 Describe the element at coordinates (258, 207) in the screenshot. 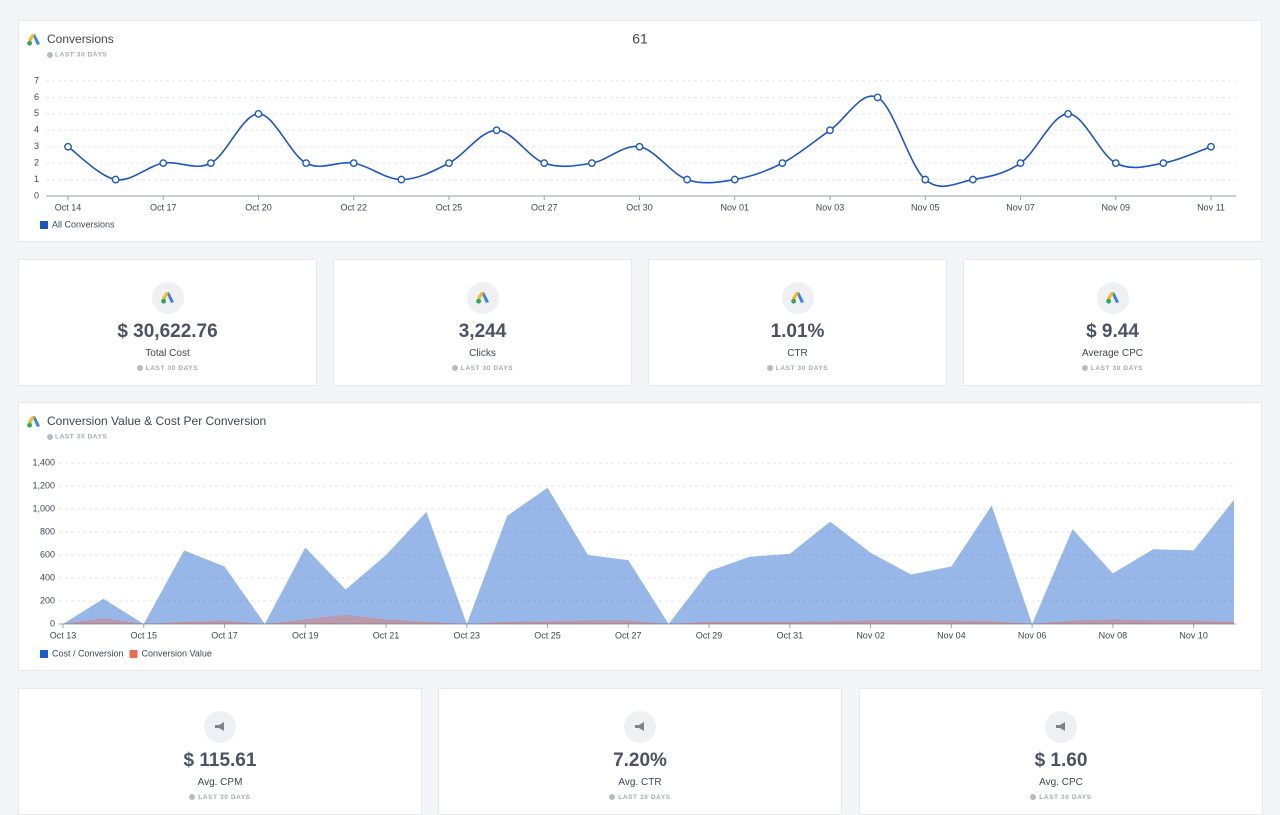

I see `x-tick-label: Oct 20` at that location.